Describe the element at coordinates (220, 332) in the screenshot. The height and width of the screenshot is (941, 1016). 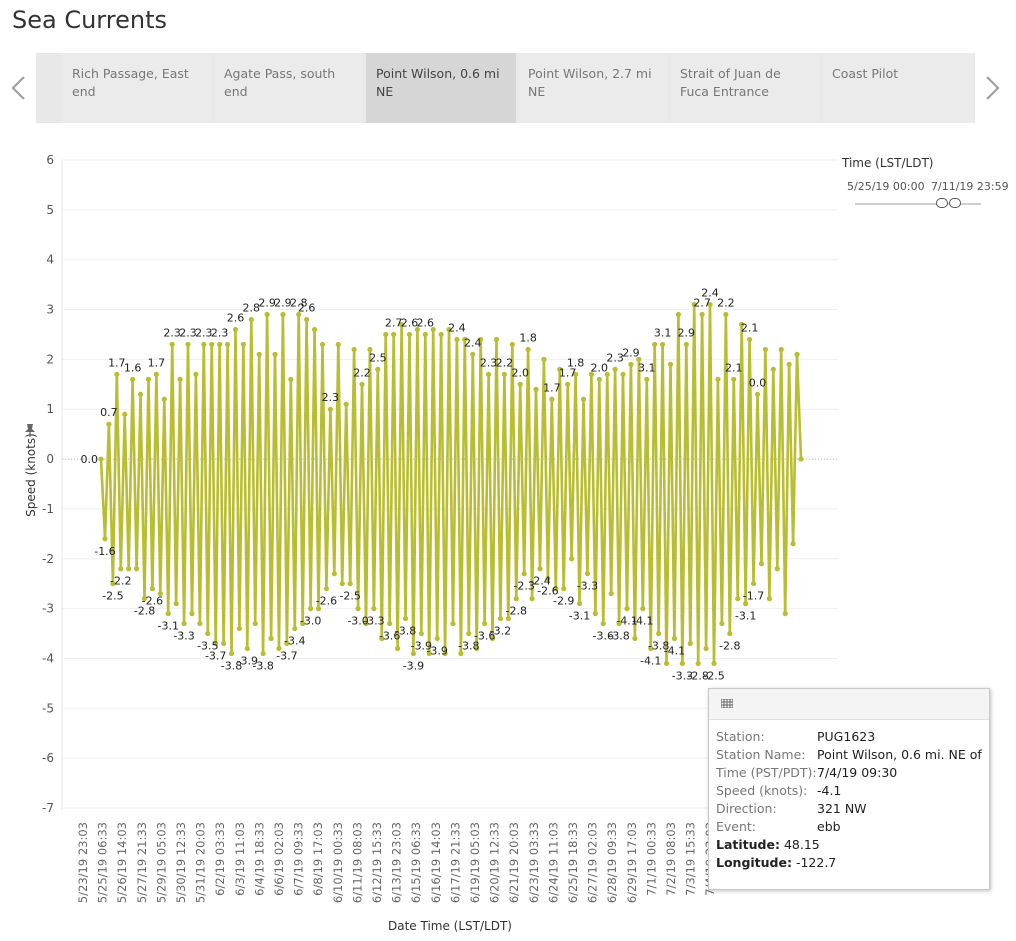
I see `data-label: 2.3` at that location.